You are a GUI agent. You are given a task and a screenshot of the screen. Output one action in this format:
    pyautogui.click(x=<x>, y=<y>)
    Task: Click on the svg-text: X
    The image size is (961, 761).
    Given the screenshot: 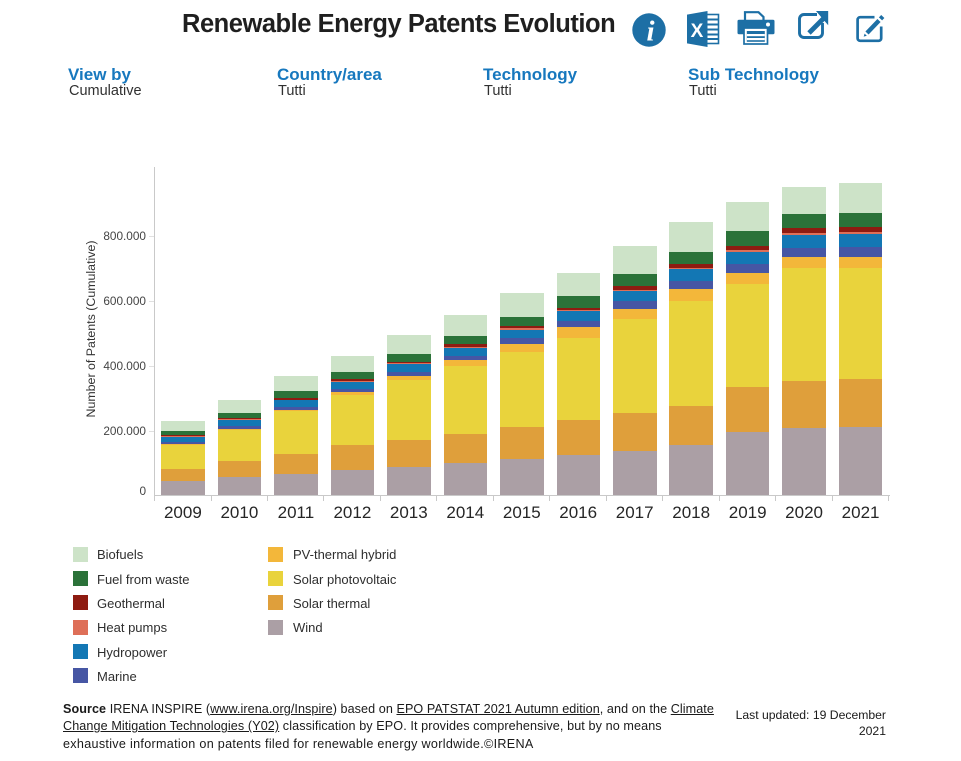 What is the action you would take?
    pyautogui.click(x=697, y=31)
    